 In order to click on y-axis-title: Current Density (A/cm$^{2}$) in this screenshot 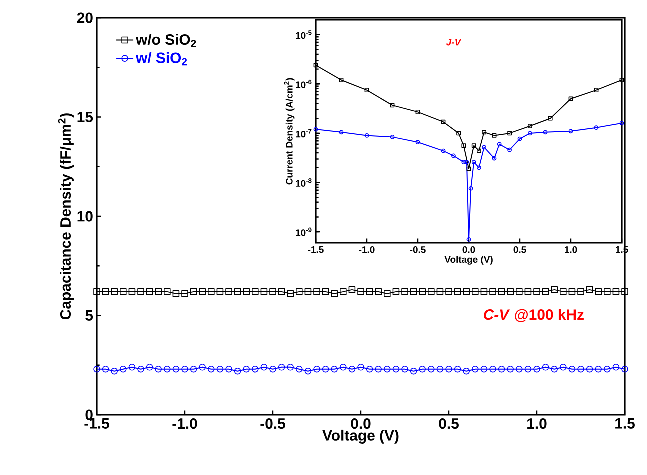, I will do `click(289, 131)`.